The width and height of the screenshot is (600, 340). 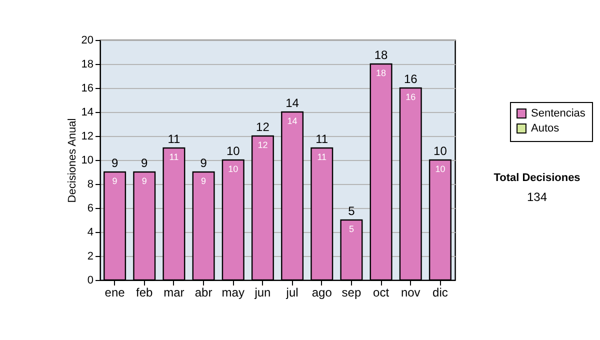 I want to click on data-label: 18, so click(x=381, y=73).